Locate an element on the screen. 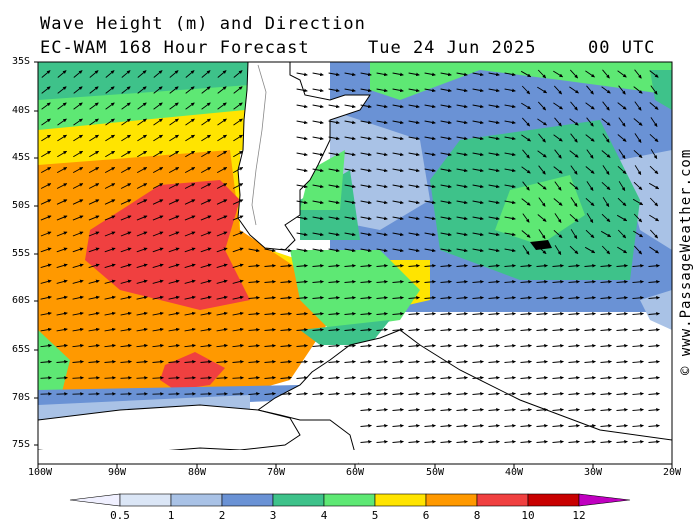  model-forecast-label: EC-WAM 168 Hour Forecast is located at coordinates (175, 48).